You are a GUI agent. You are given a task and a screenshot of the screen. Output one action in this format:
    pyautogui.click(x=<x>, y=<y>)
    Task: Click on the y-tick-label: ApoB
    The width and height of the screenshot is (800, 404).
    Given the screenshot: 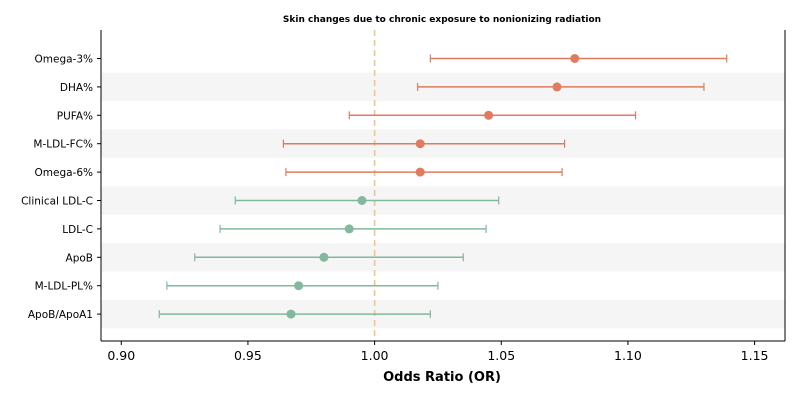 What is the action you would take?
    pyautogui.click(x=79, y=258)
    